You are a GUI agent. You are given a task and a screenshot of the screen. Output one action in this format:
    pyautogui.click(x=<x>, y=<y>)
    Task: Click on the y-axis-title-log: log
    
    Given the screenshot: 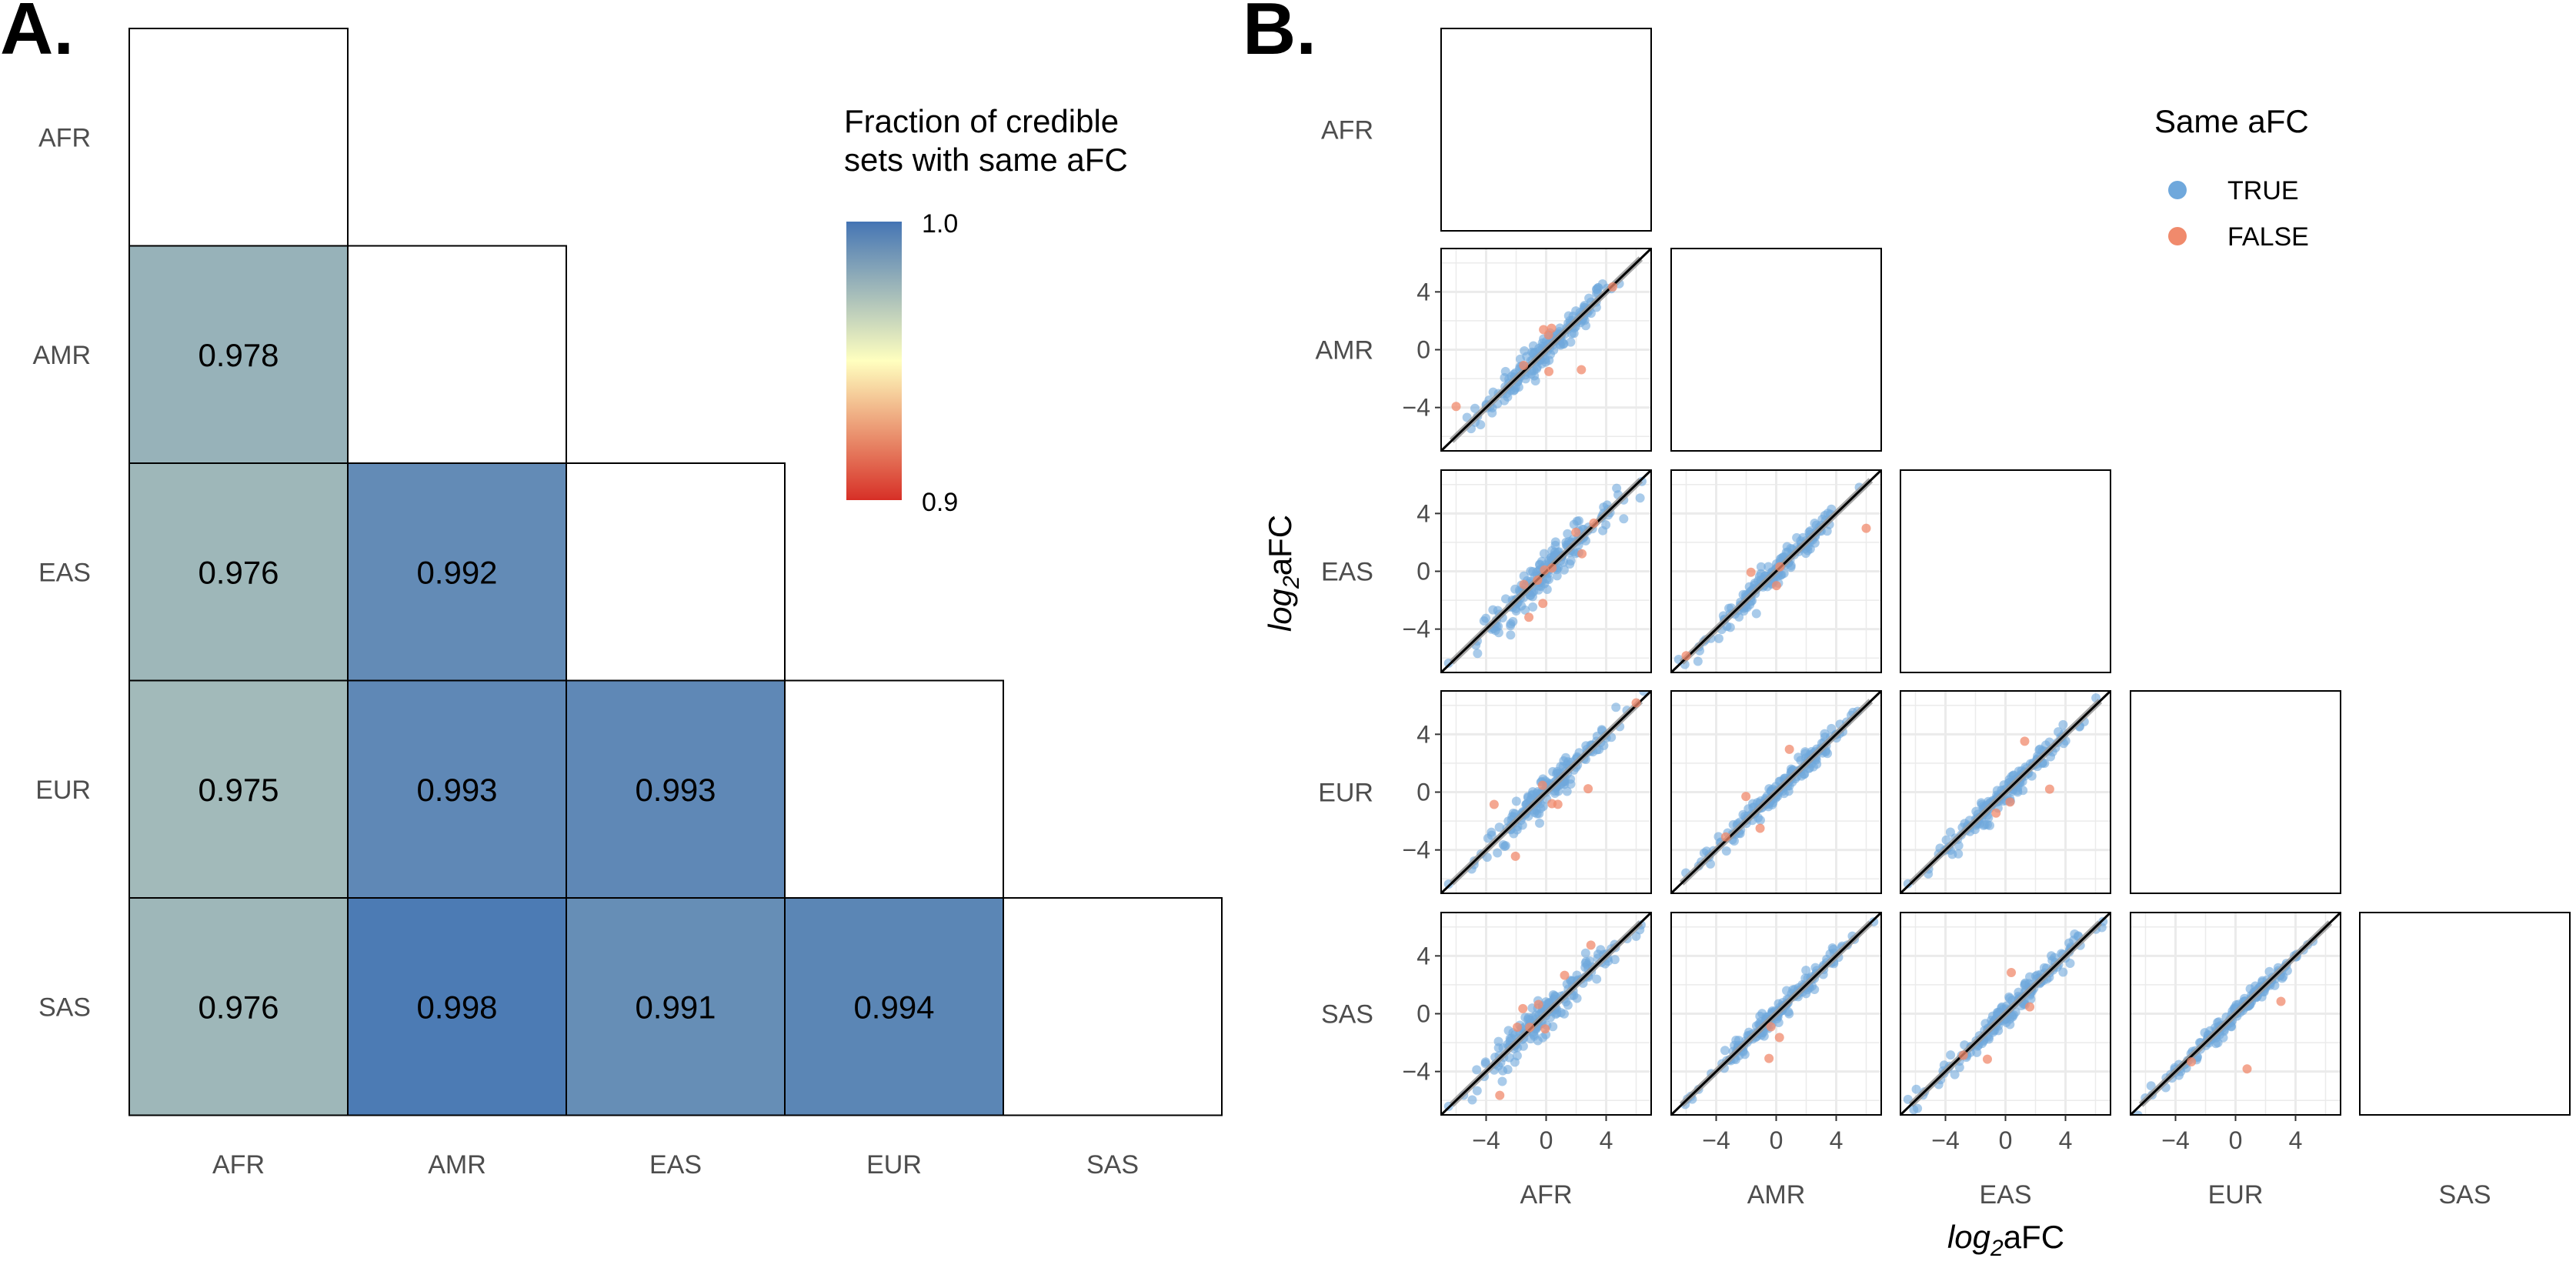 What is the action you would take?
    pyautogui.click(x=1280, y=610)
    